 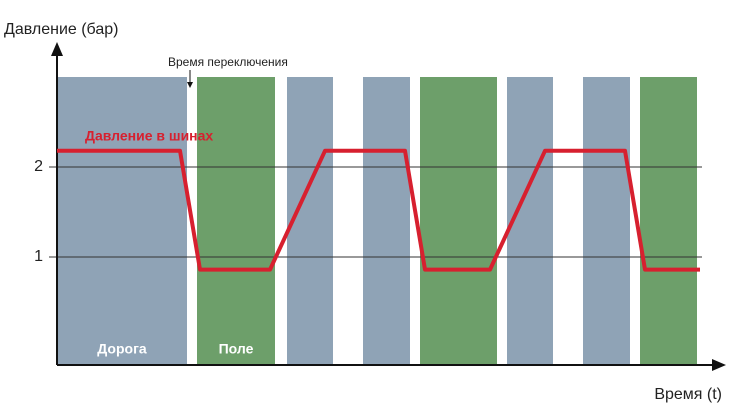 What do you see at coordinates (236, 349) in the screenshot?
I see `region-label: Поле` at bounding box center [236, 349].